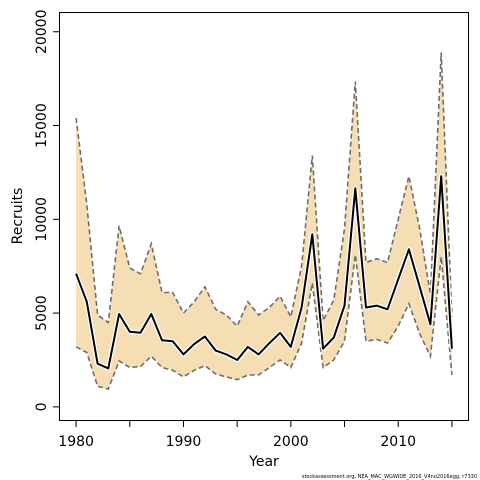  What do you see at coordinates (184, 442) in the screenshot?
I see `x-tick-label-1990: 1990` at bounding box center [184, 442].